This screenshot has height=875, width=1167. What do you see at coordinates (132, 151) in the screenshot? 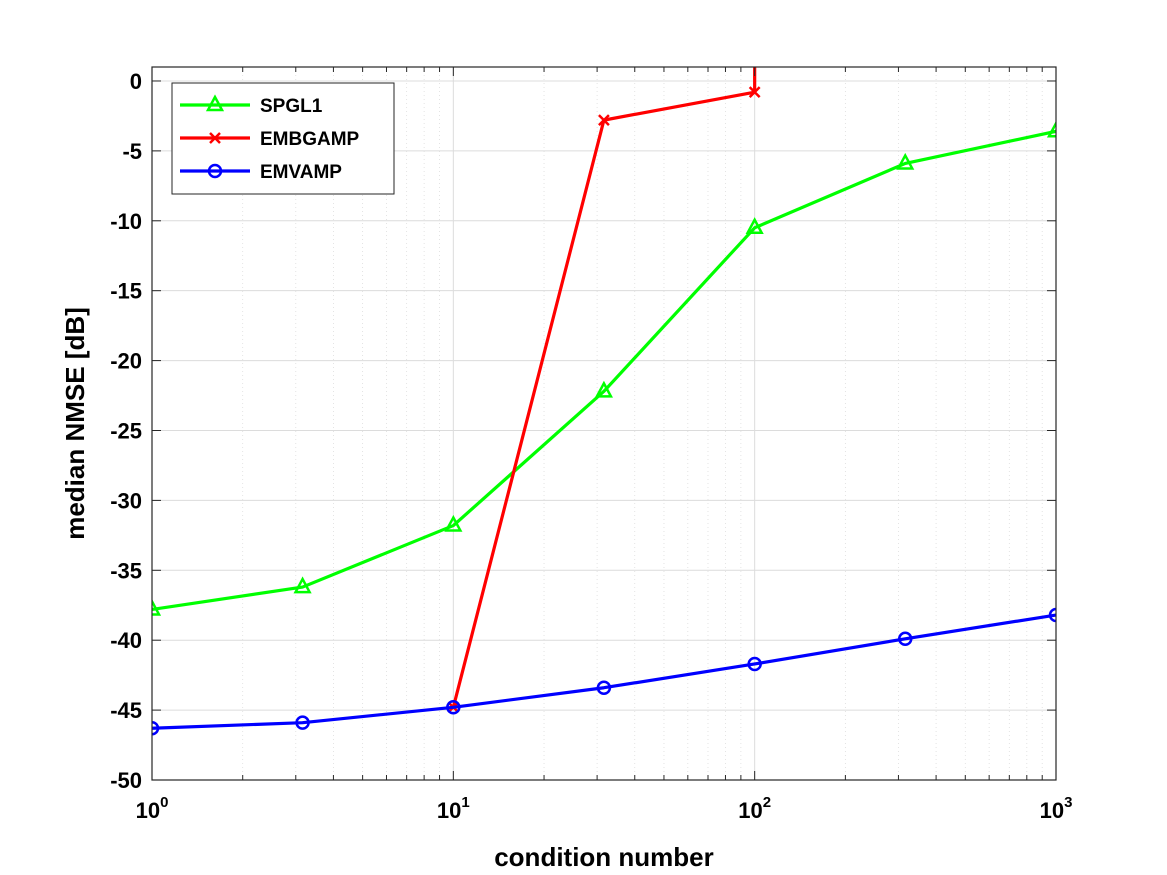
I see `y-tick-label: -5` at bounding box center [132, 151].